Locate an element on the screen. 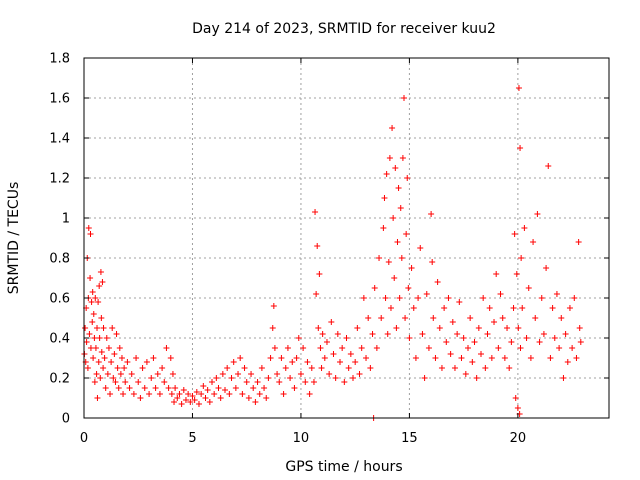 The image size is (640, 480). y-tick-label: 0.2 is located at coordinates (59, 379).